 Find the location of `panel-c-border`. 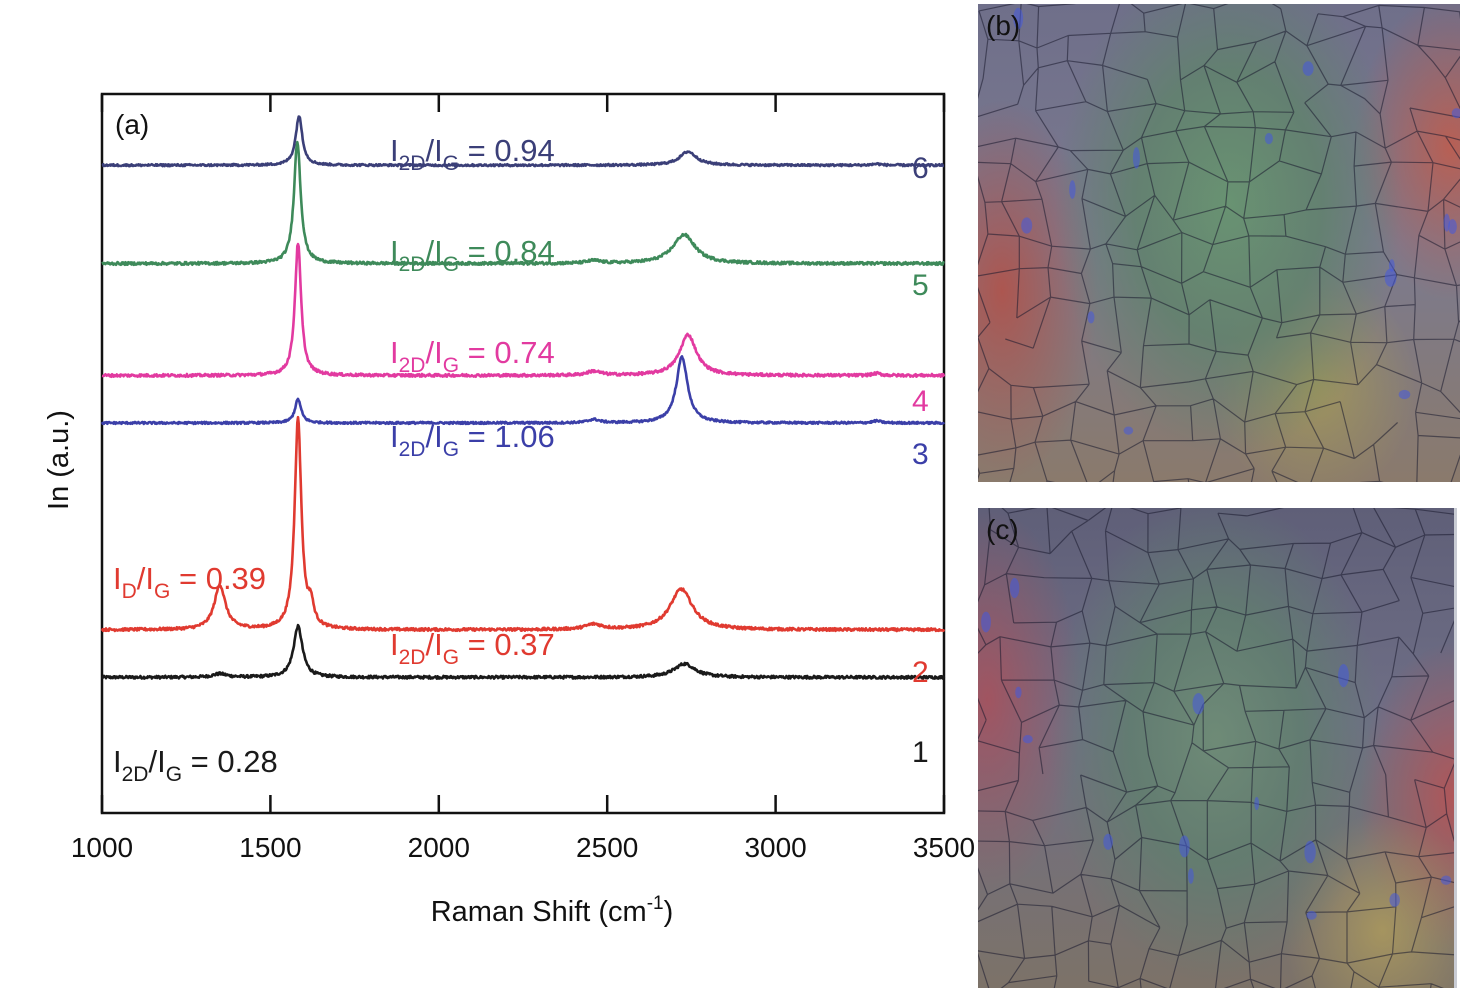

panel-c-border is located at coordinates (1455, 748).